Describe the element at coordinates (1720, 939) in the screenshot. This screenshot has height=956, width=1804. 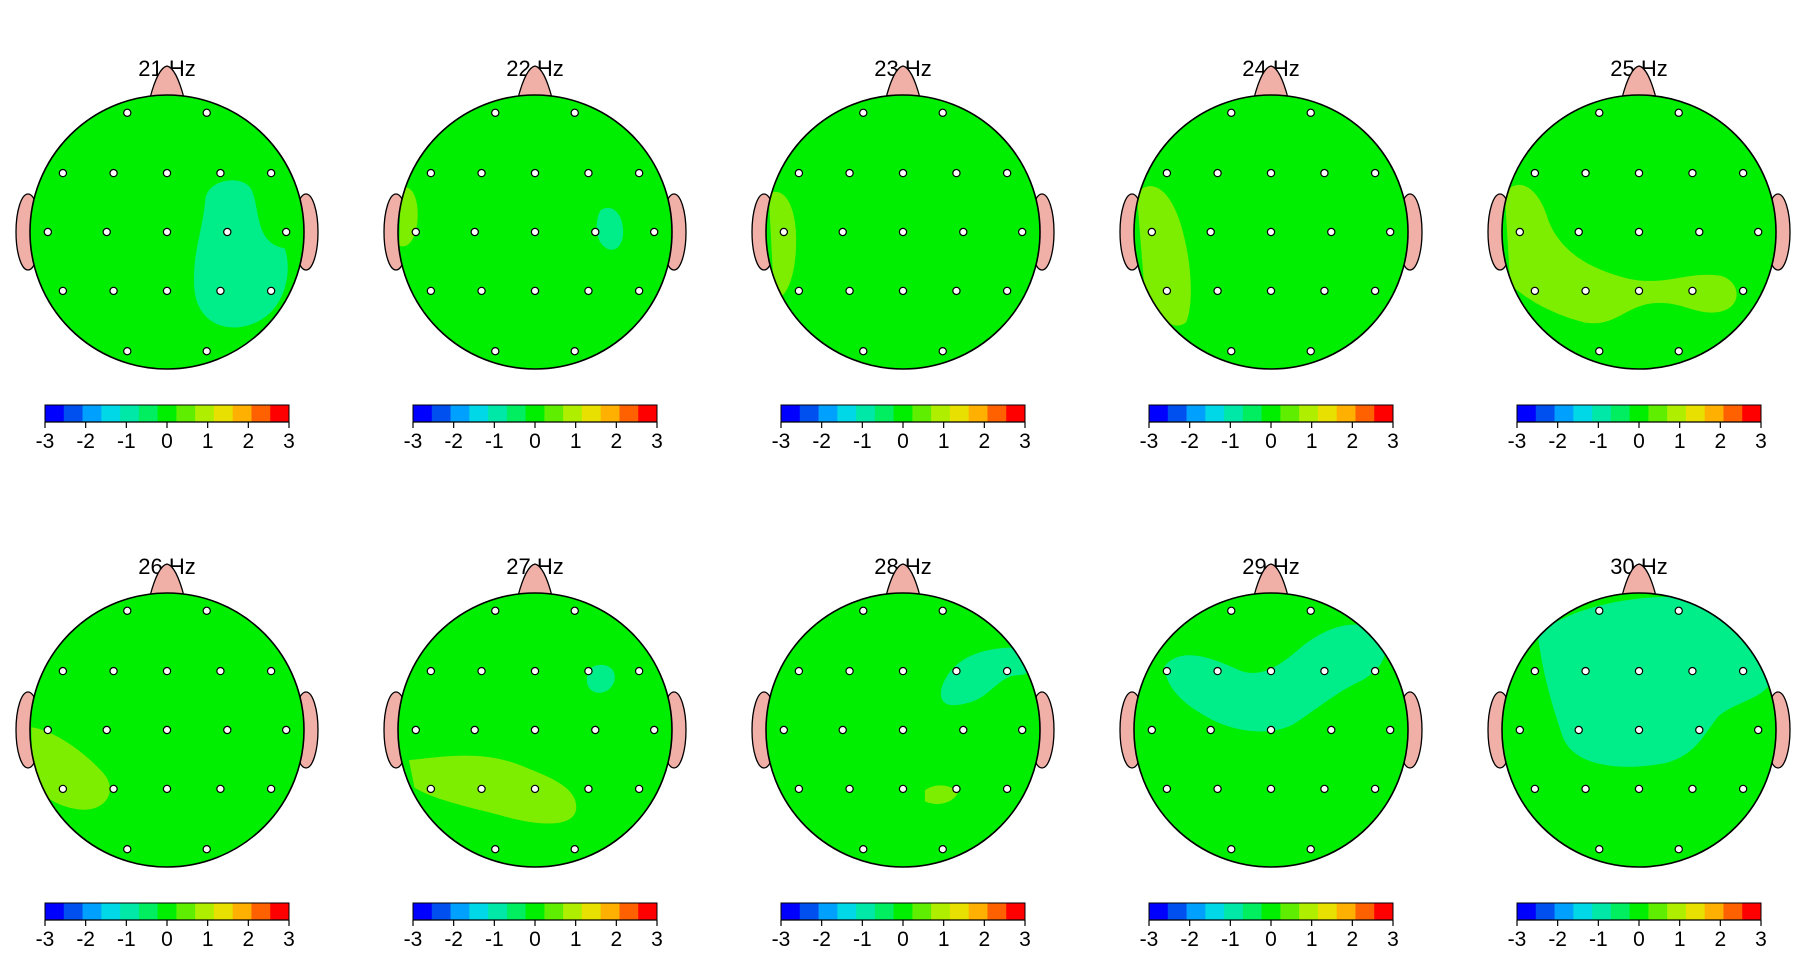
I see `colorbar-tick-label: 2` at that location.